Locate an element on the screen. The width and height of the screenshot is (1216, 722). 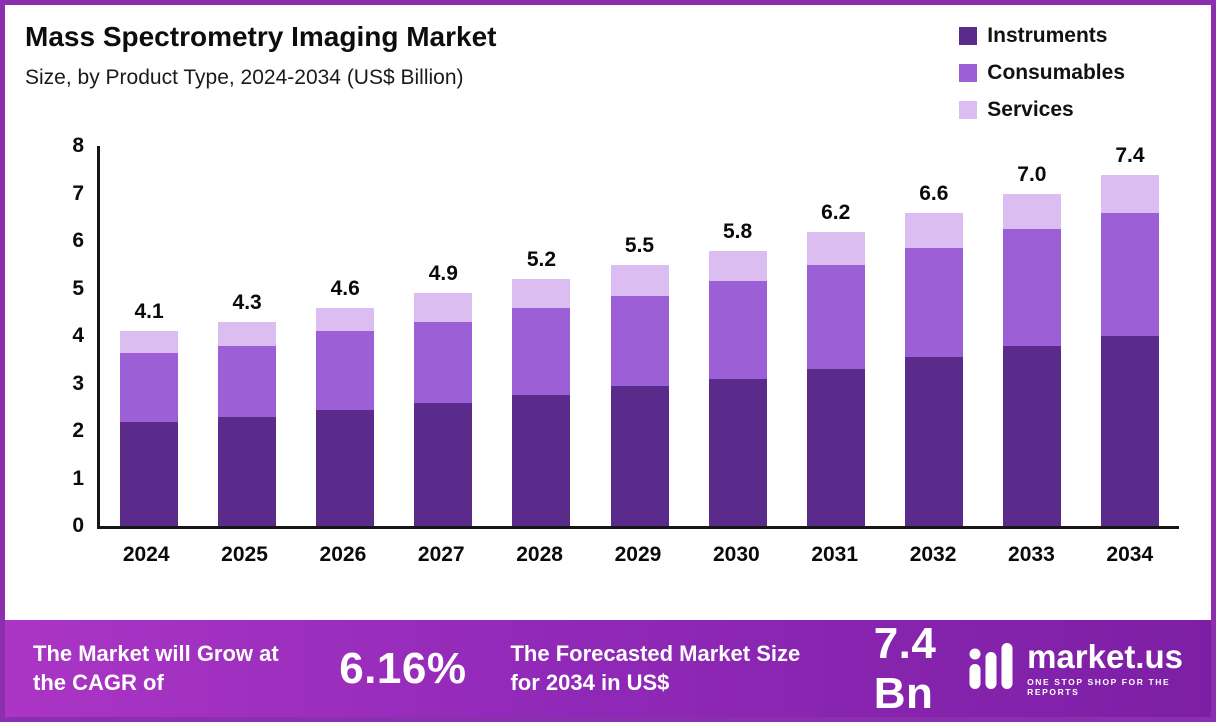
bar-slot-2034: 7.4 is located at coordinates (1130, 334).